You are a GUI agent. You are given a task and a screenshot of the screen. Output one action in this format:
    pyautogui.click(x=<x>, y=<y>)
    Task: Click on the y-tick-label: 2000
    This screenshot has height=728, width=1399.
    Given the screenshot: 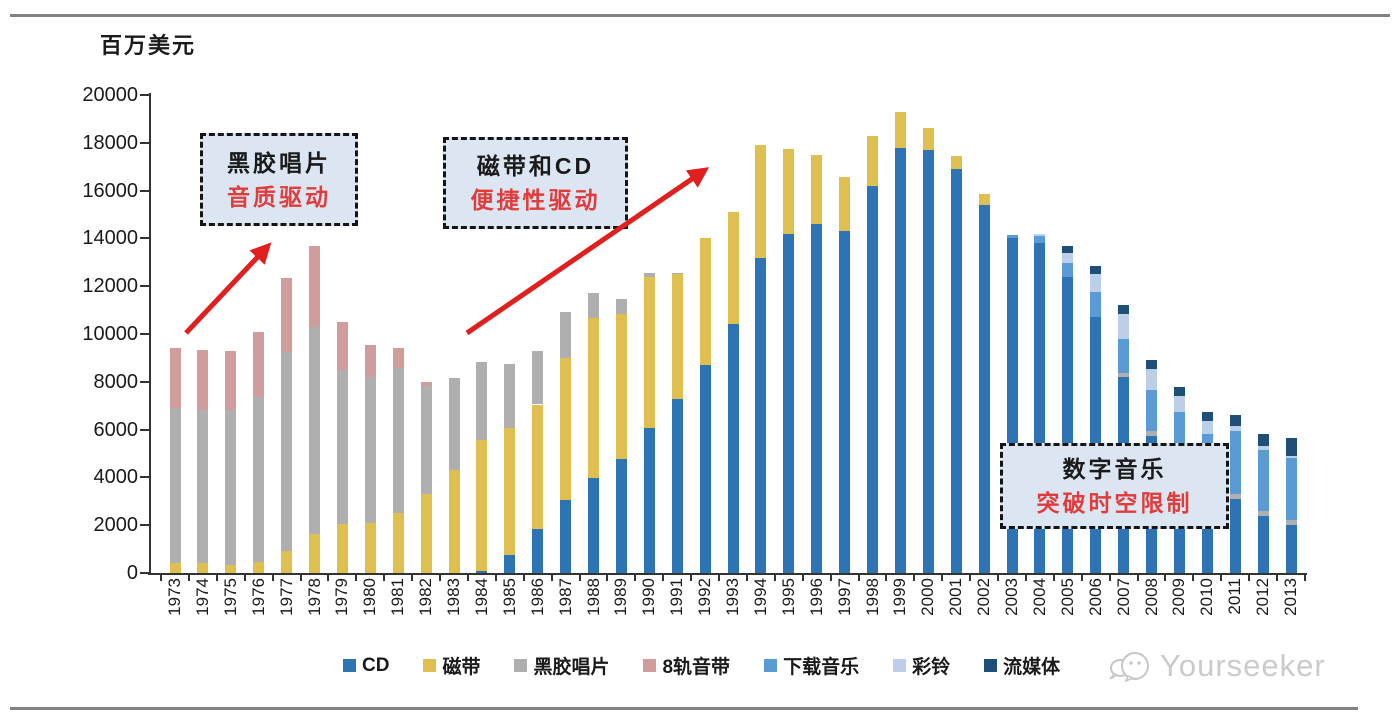 What is the action you would take?
    pyautogui.click(x=116, y=525)
    